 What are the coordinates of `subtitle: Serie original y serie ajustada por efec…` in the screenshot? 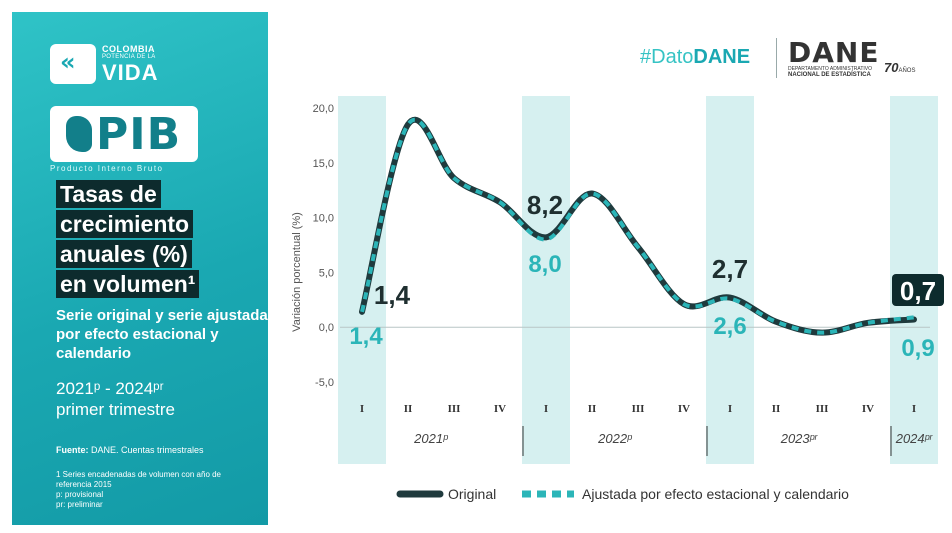 It's located at (162, 334).